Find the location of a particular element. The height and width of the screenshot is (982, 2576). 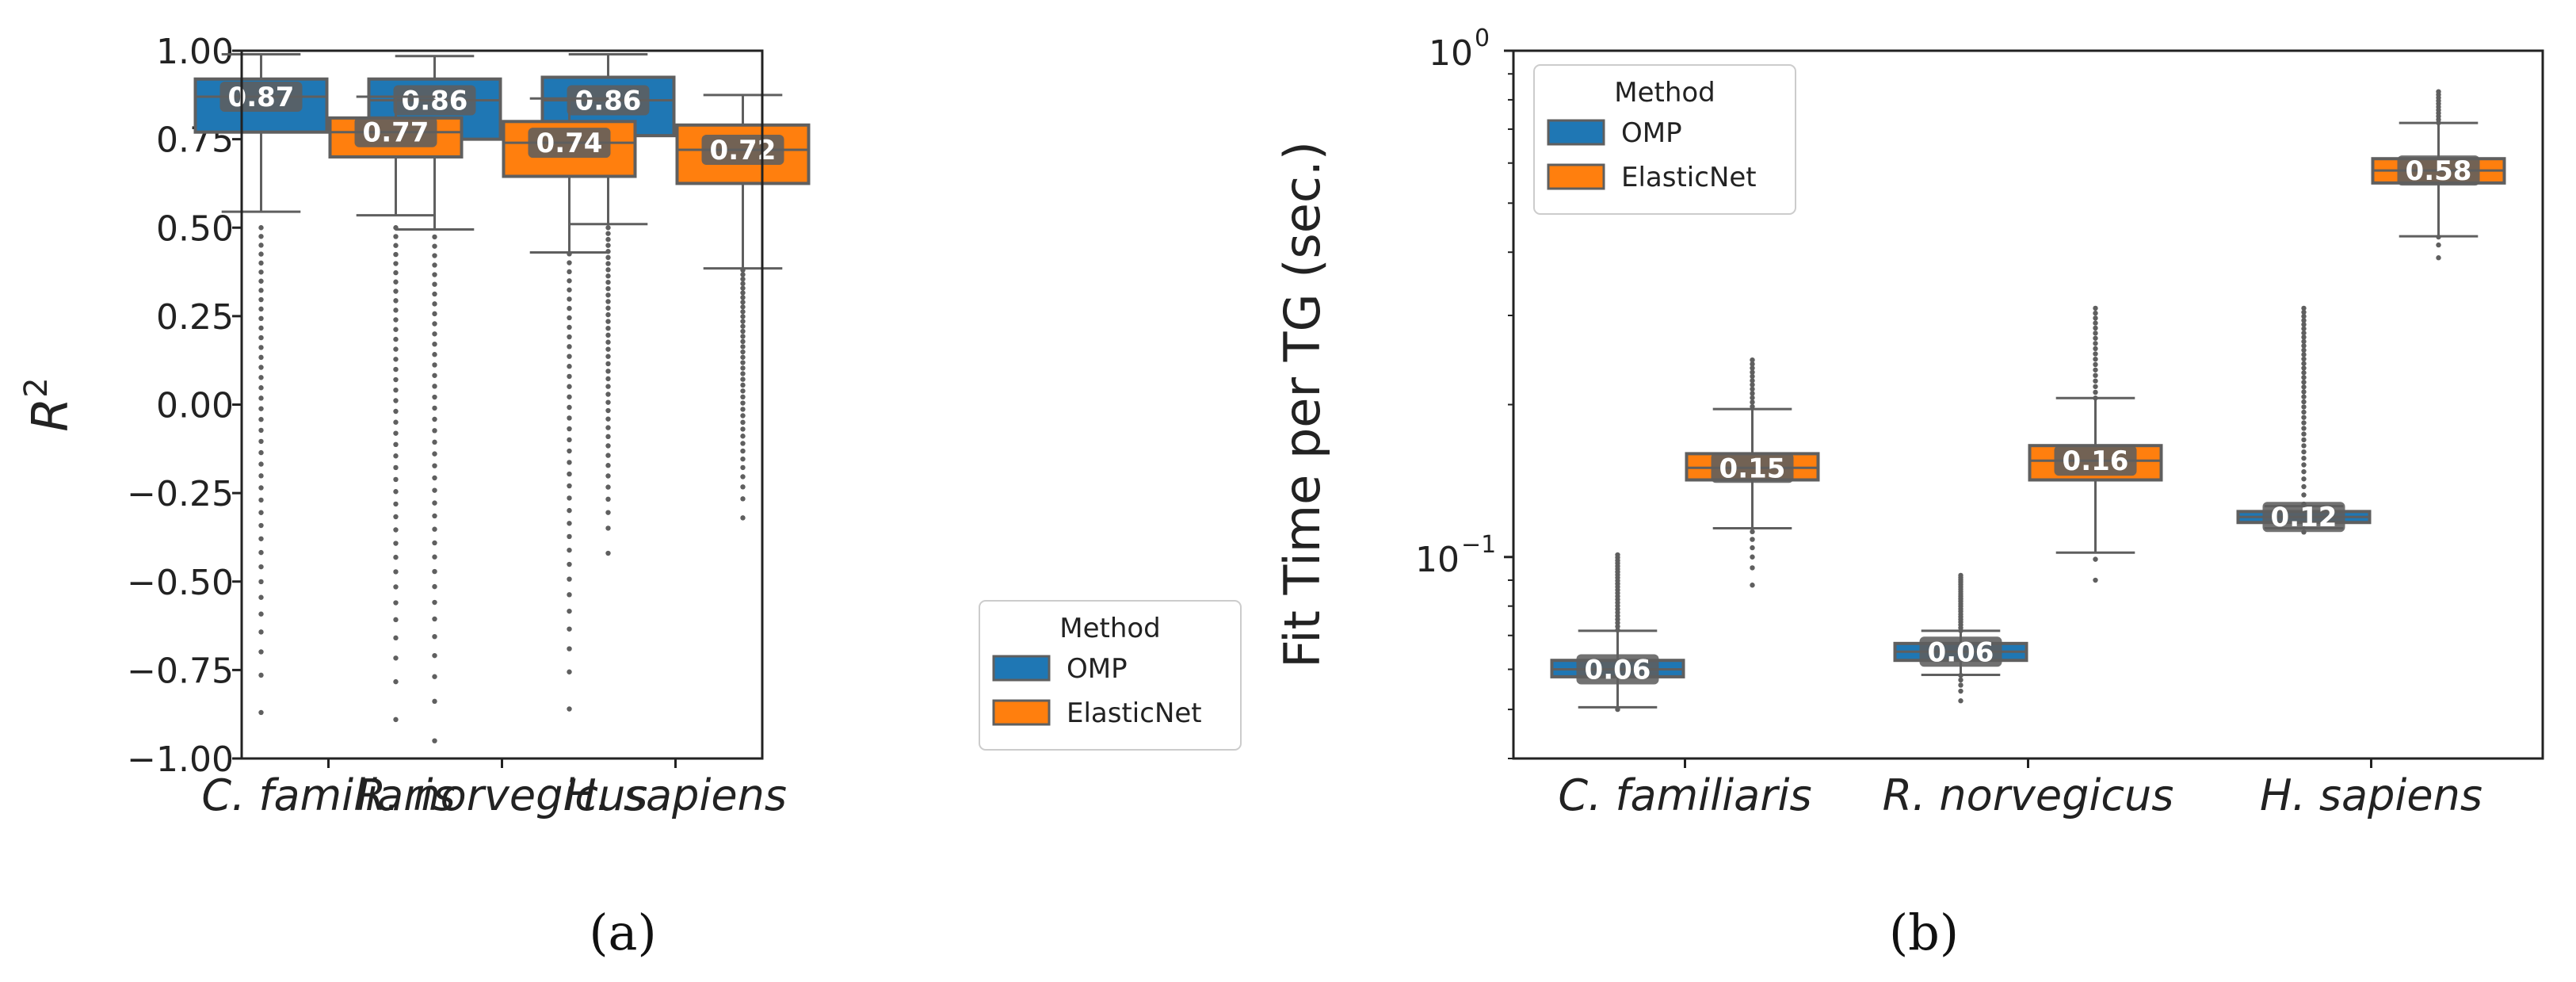

box-elasticnet-2: 0.72 is located at coordinates (743, 307).